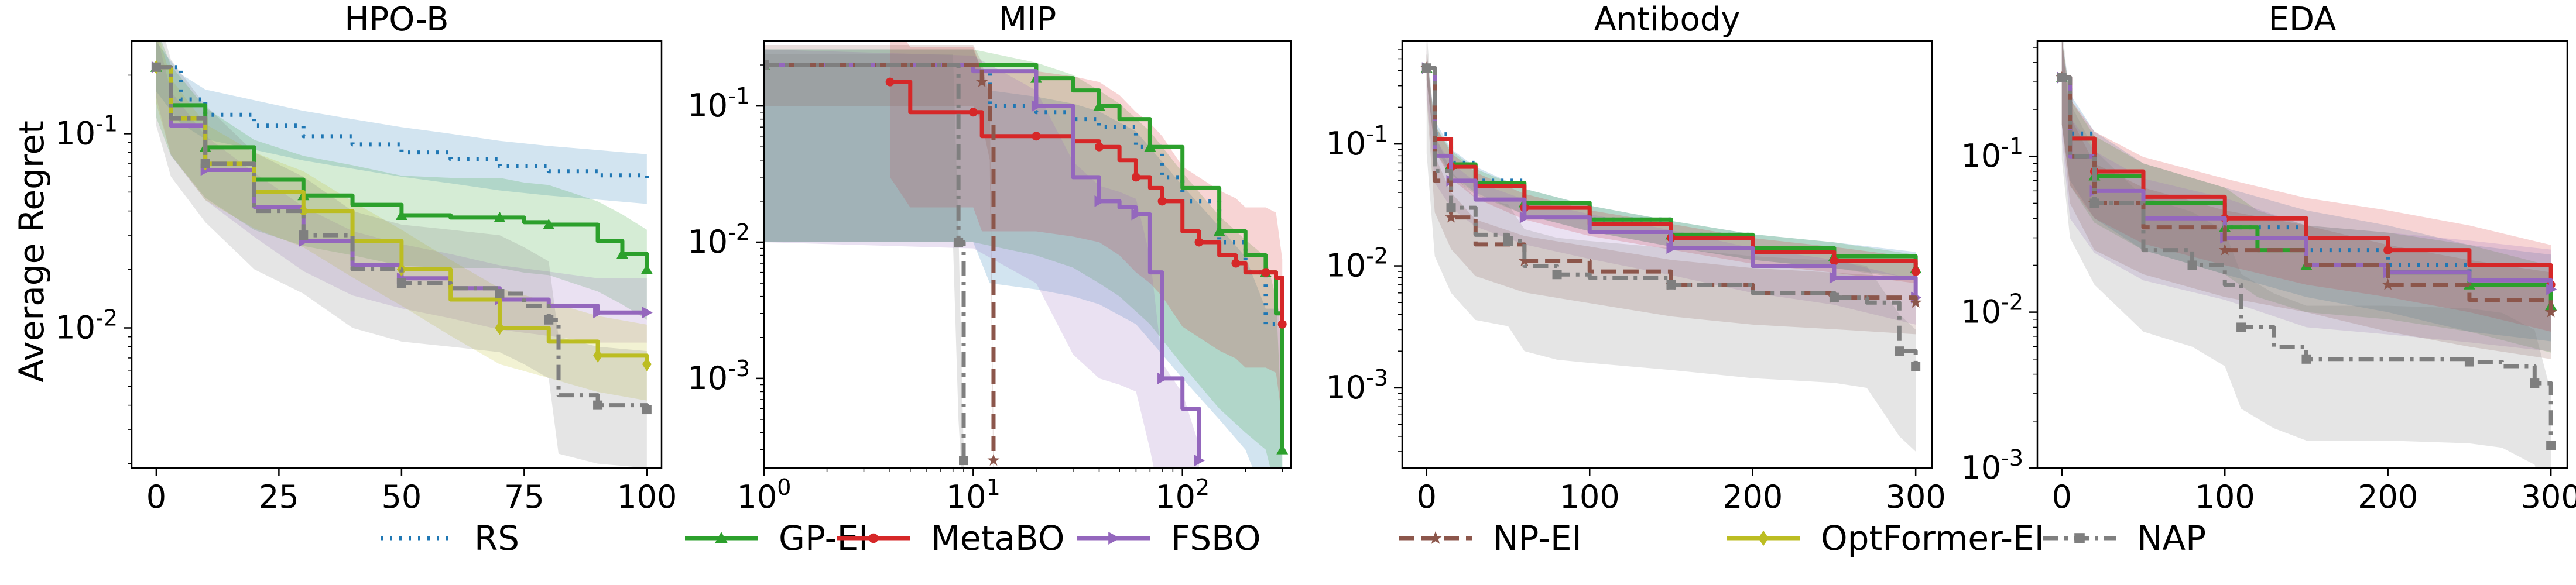 This screenshot has height=585, width=2576. Describe the element at coordinates (1667, 20) in the screenshot. I see `panel-title: Antibody` at that location.